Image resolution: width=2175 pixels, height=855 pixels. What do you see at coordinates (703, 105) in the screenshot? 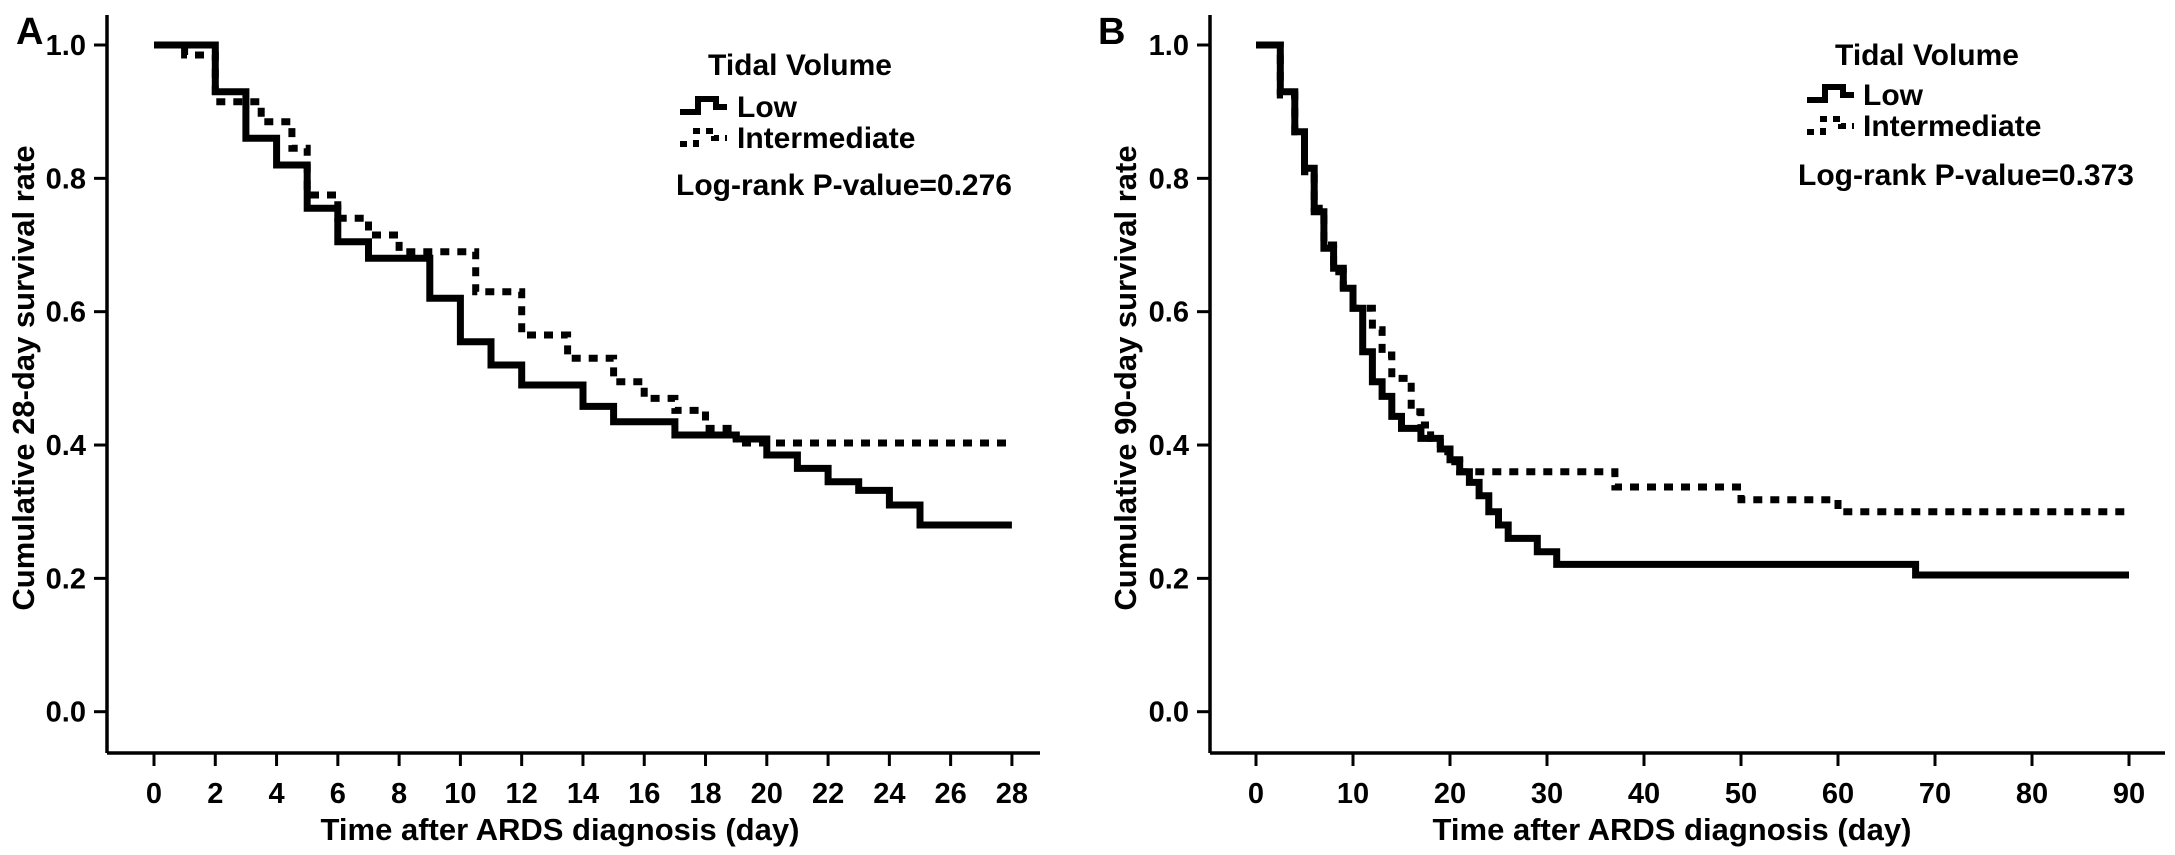
I see `panel-a-low-legend-line-icon` at bounding box center [703, 105].